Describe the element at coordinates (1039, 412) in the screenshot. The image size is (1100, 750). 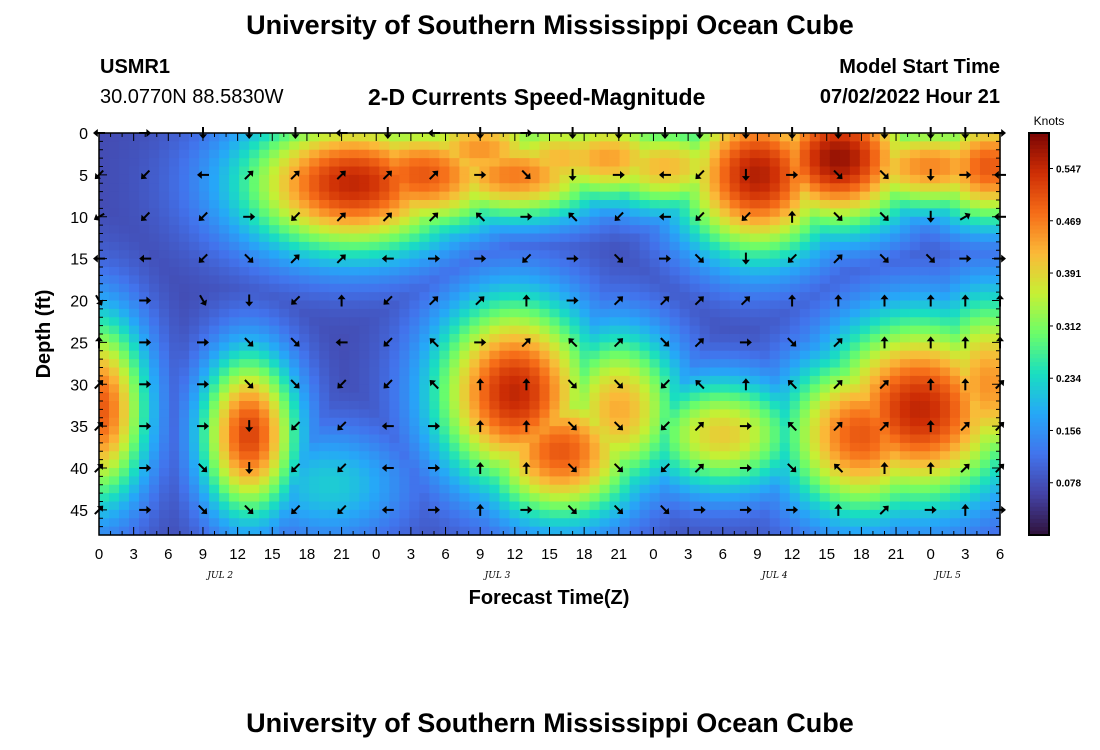
I see `colorbar-swatch` at that location.